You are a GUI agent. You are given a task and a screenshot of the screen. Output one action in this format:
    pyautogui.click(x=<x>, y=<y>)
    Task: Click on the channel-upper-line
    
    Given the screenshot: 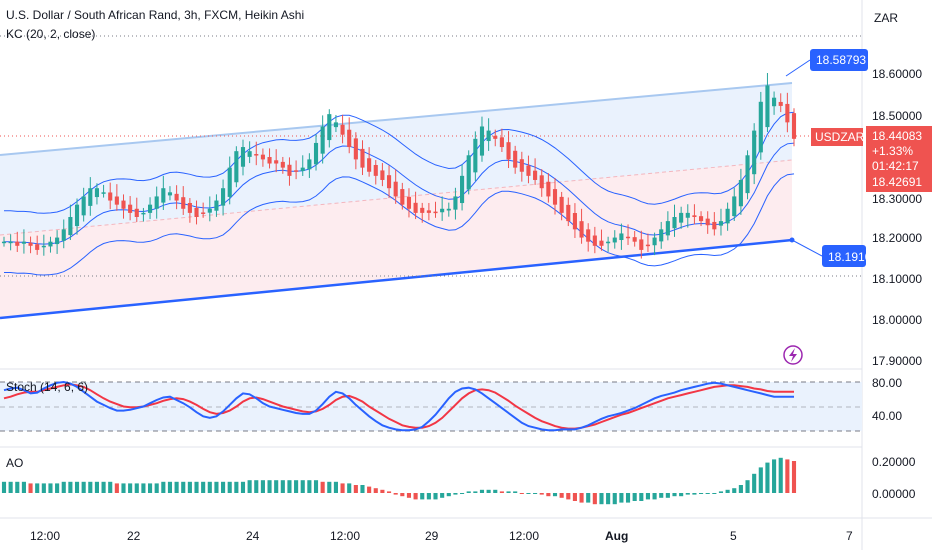 What is the action you would take?
    pyautogui.click(x=396, y=119)
    